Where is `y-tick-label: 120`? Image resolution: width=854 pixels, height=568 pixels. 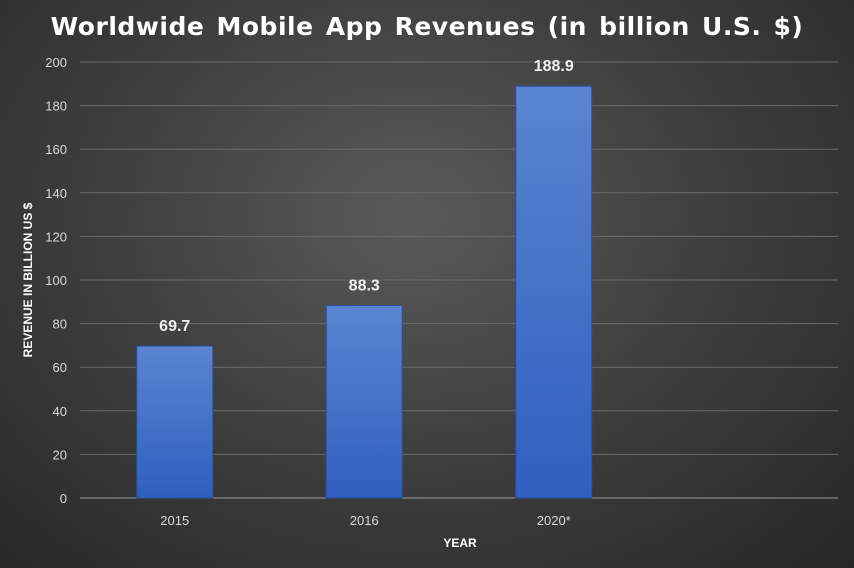 y-tick-label: 120 is located at coordinates (56, 236).